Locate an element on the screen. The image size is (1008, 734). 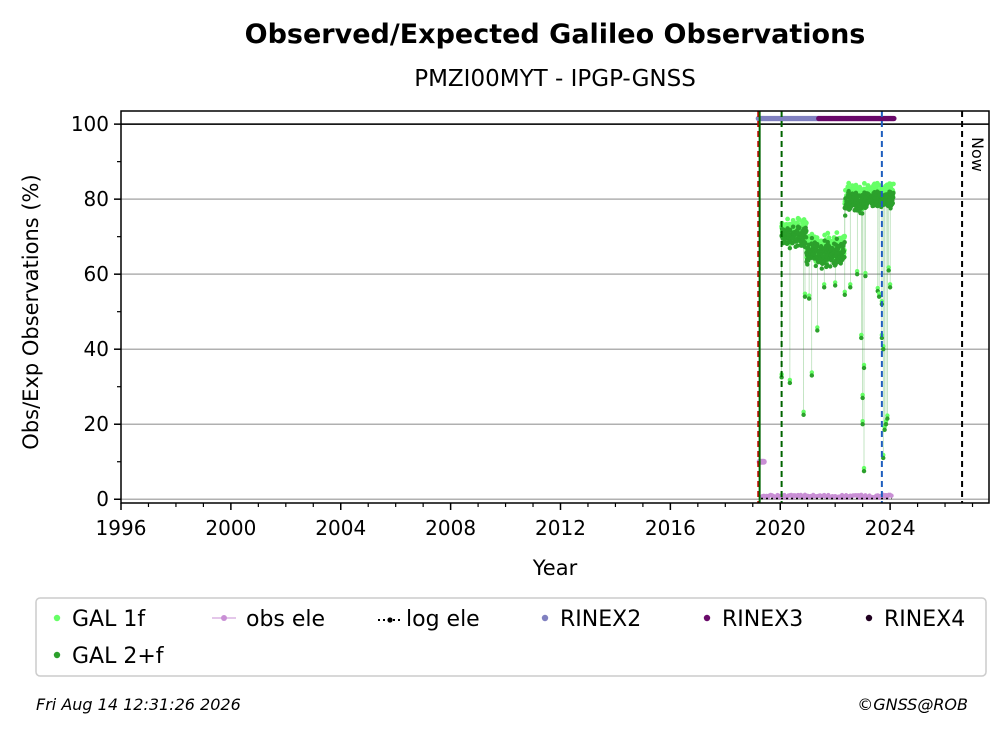
x-tick-label: 2012 is located at coordinates (560, 528).